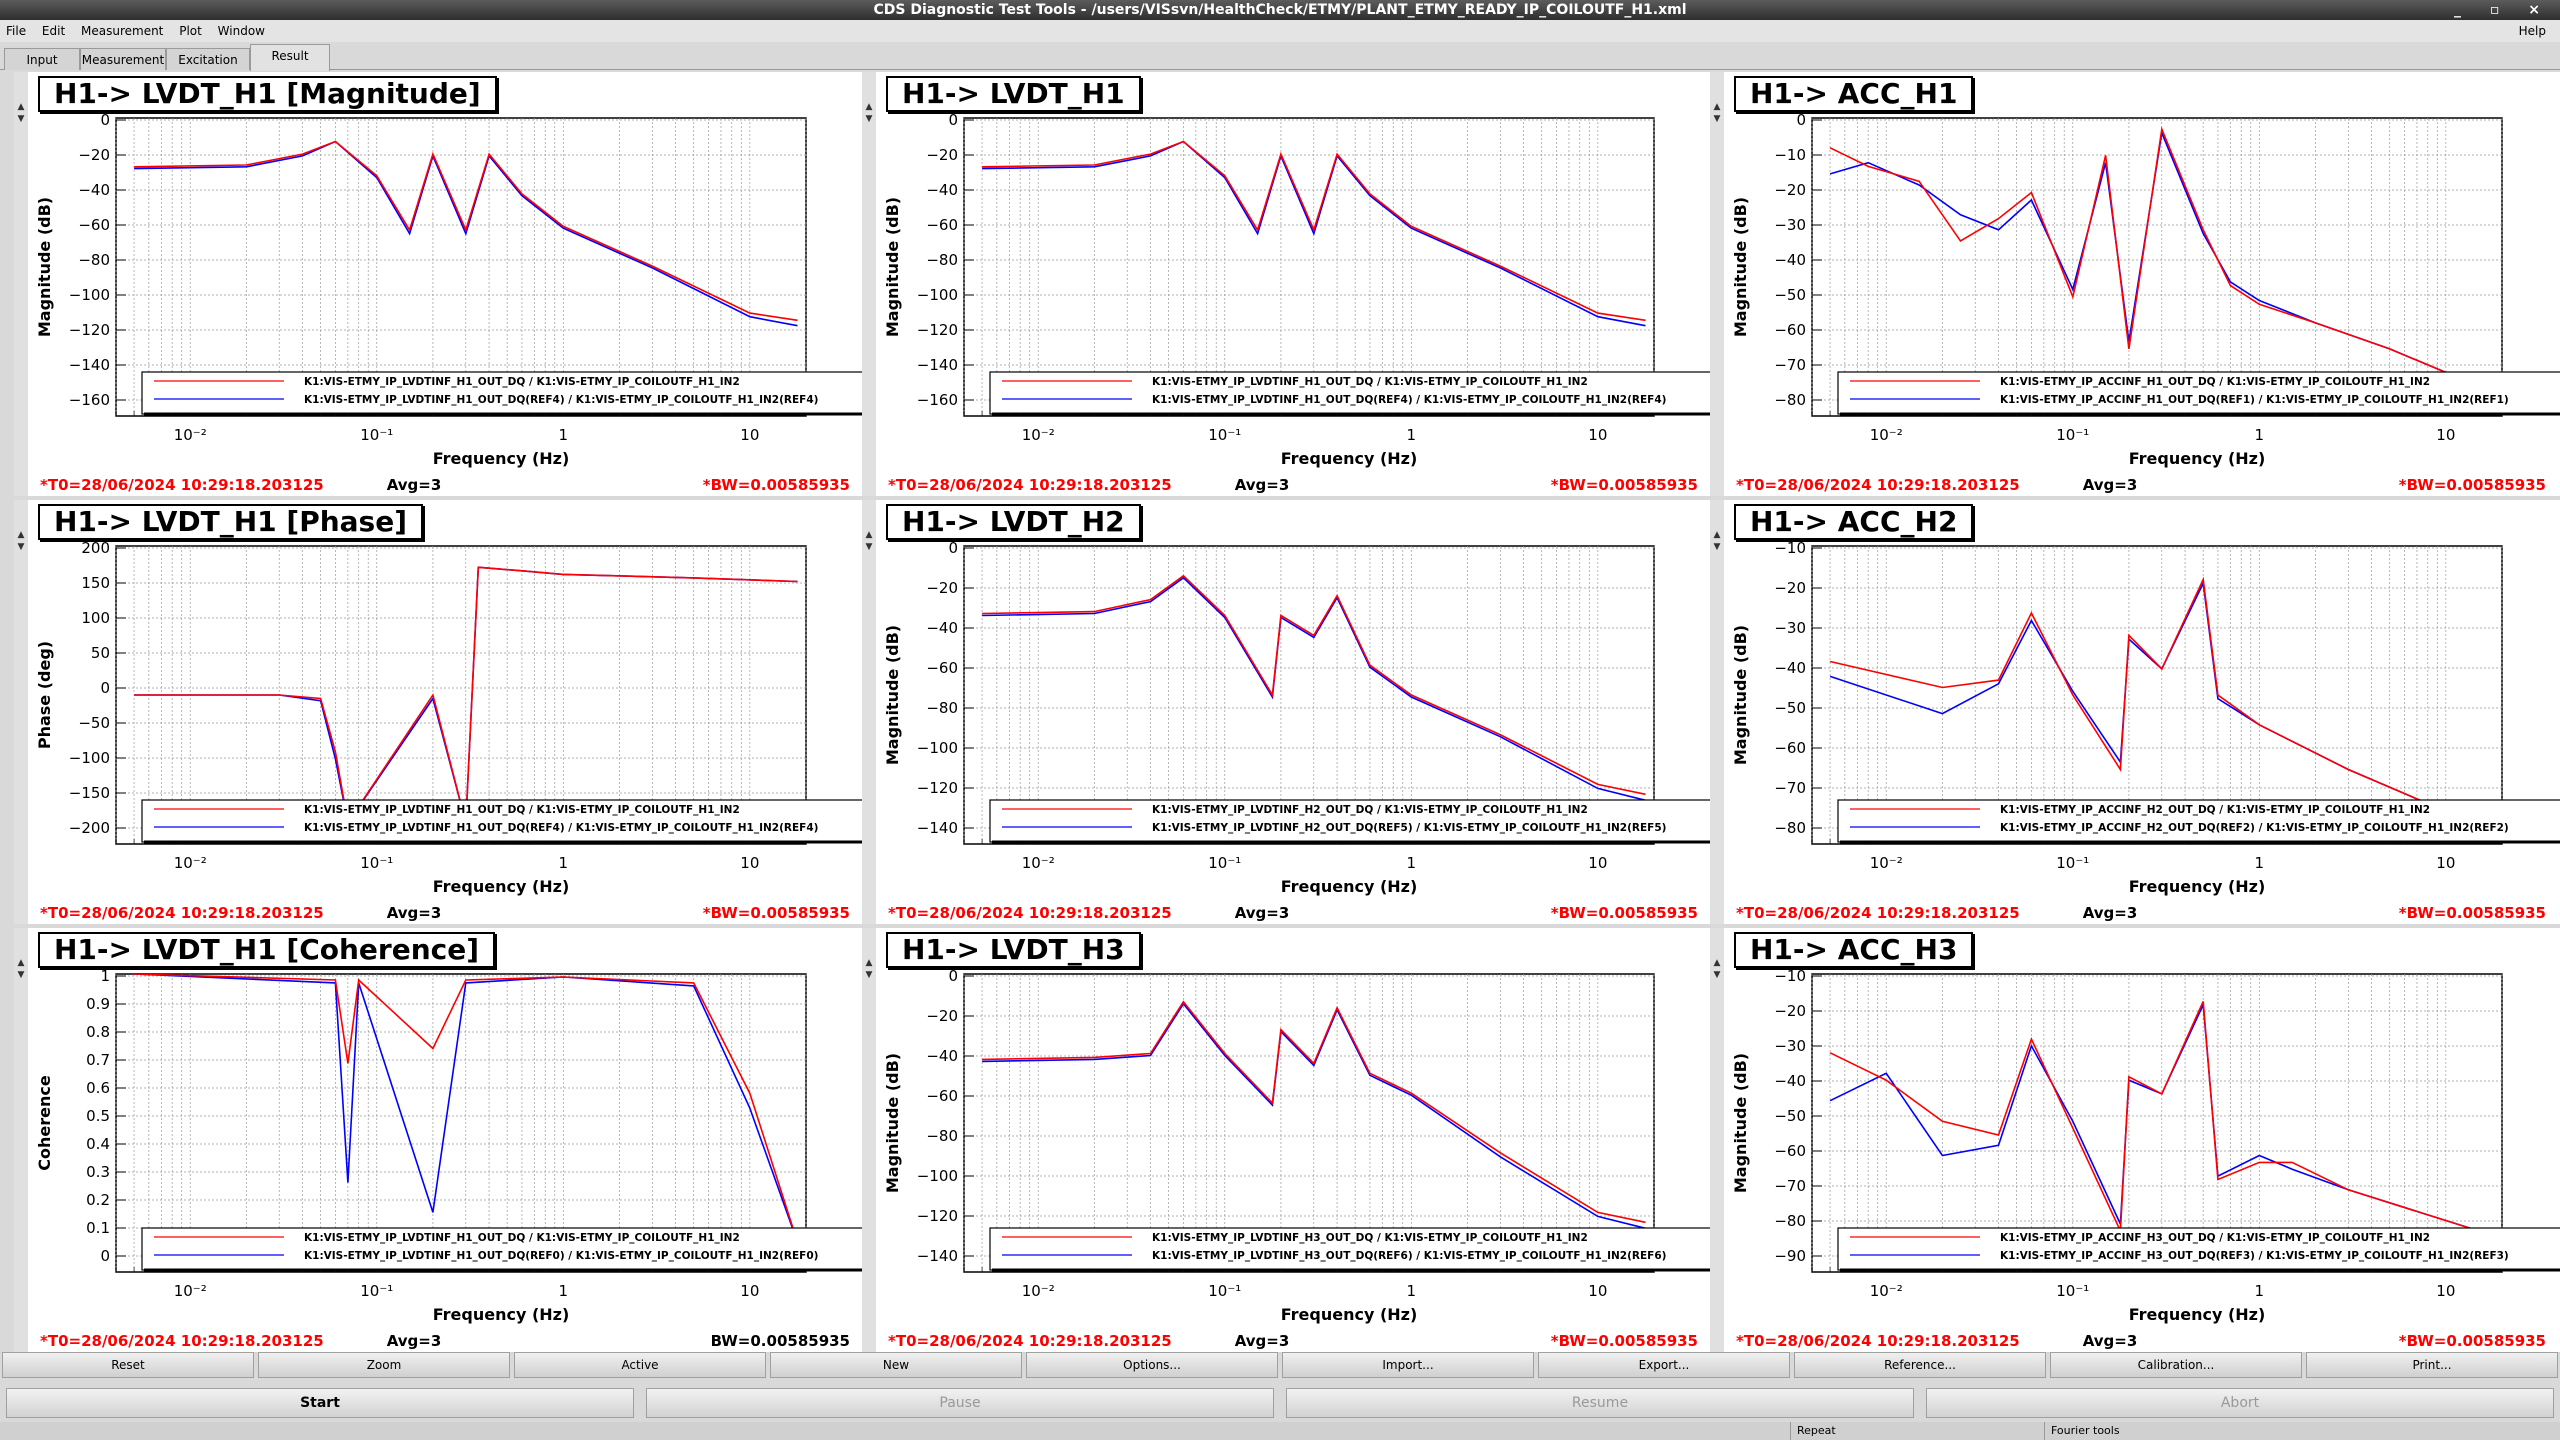 The image size is (2560, 1440). What do you see at coordinates (2240, 1403) in the screenshot?
I see `abort-button: Abort` at bounding box center [2240, 1403].